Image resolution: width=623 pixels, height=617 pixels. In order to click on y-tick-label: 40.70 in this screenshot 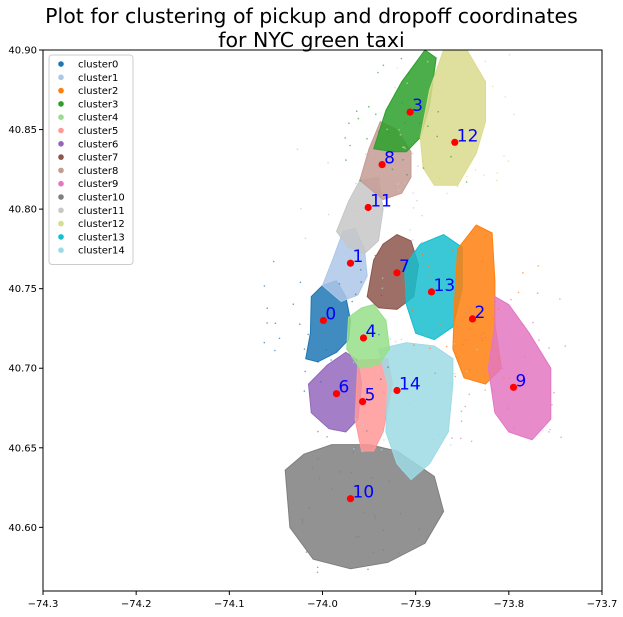, I will do `click(22, 369)`.